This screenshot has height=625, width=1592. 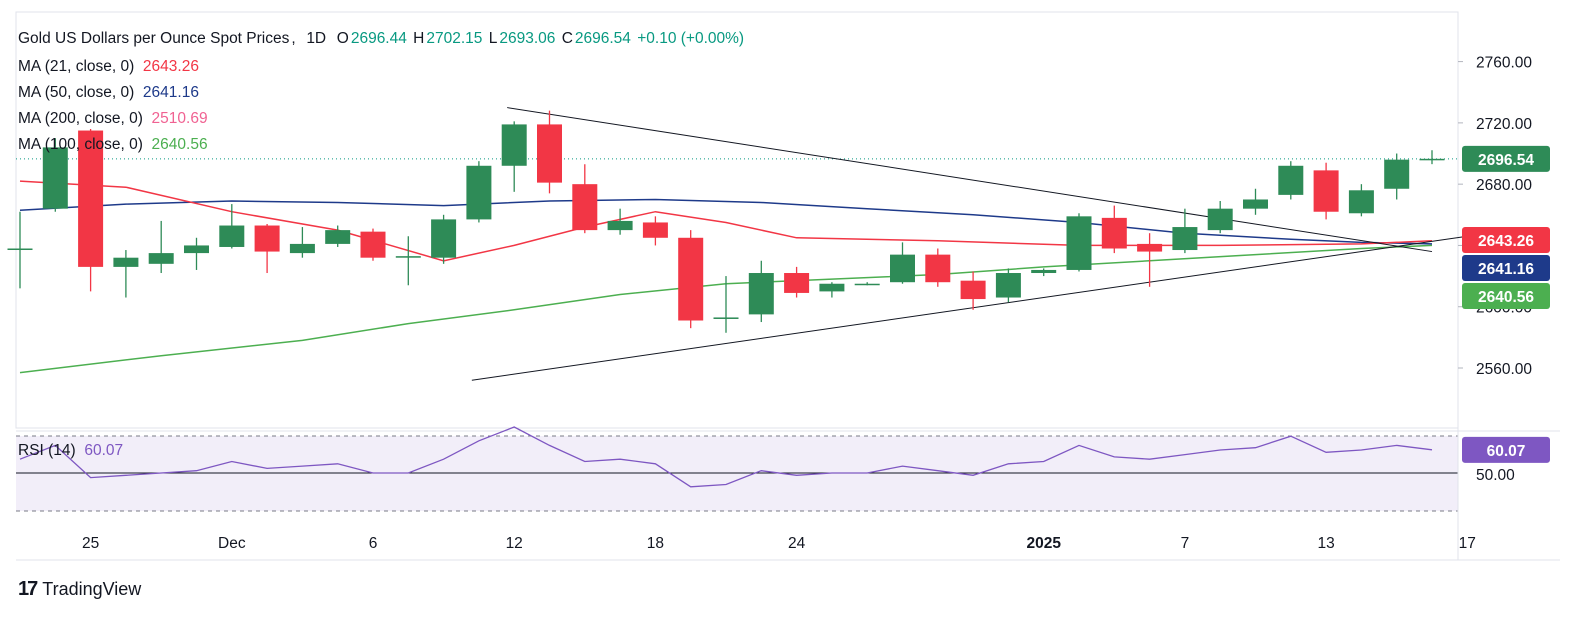 What do you see at coordinates (154, 38) in the screenshot?
I see `symbol-name: Gold US Dollars per Ounce Spot Prices` at bounding box center [154, 38].